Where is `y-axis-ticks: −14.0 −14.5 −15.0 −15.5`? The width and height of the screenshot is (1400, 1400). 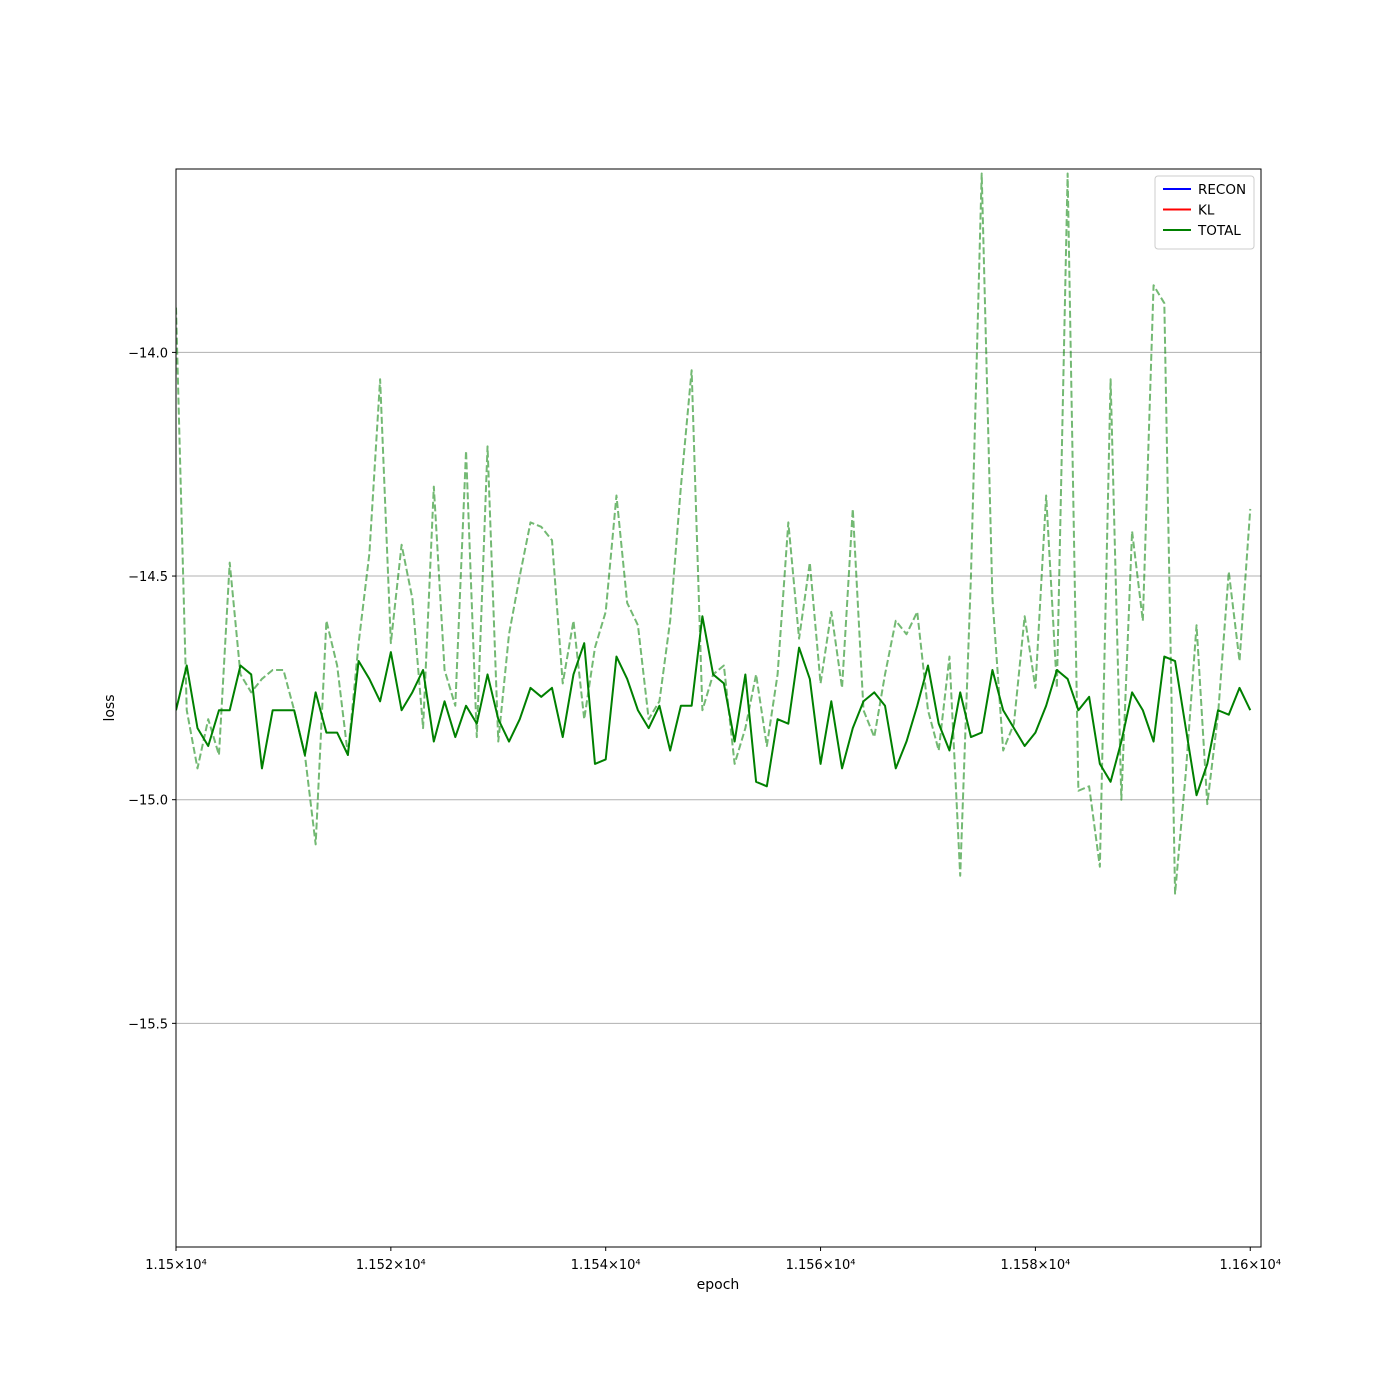
y-axis-ticks: −14.0 −14.5 −15.0 −15.5 is located at coordinates (152, 689).